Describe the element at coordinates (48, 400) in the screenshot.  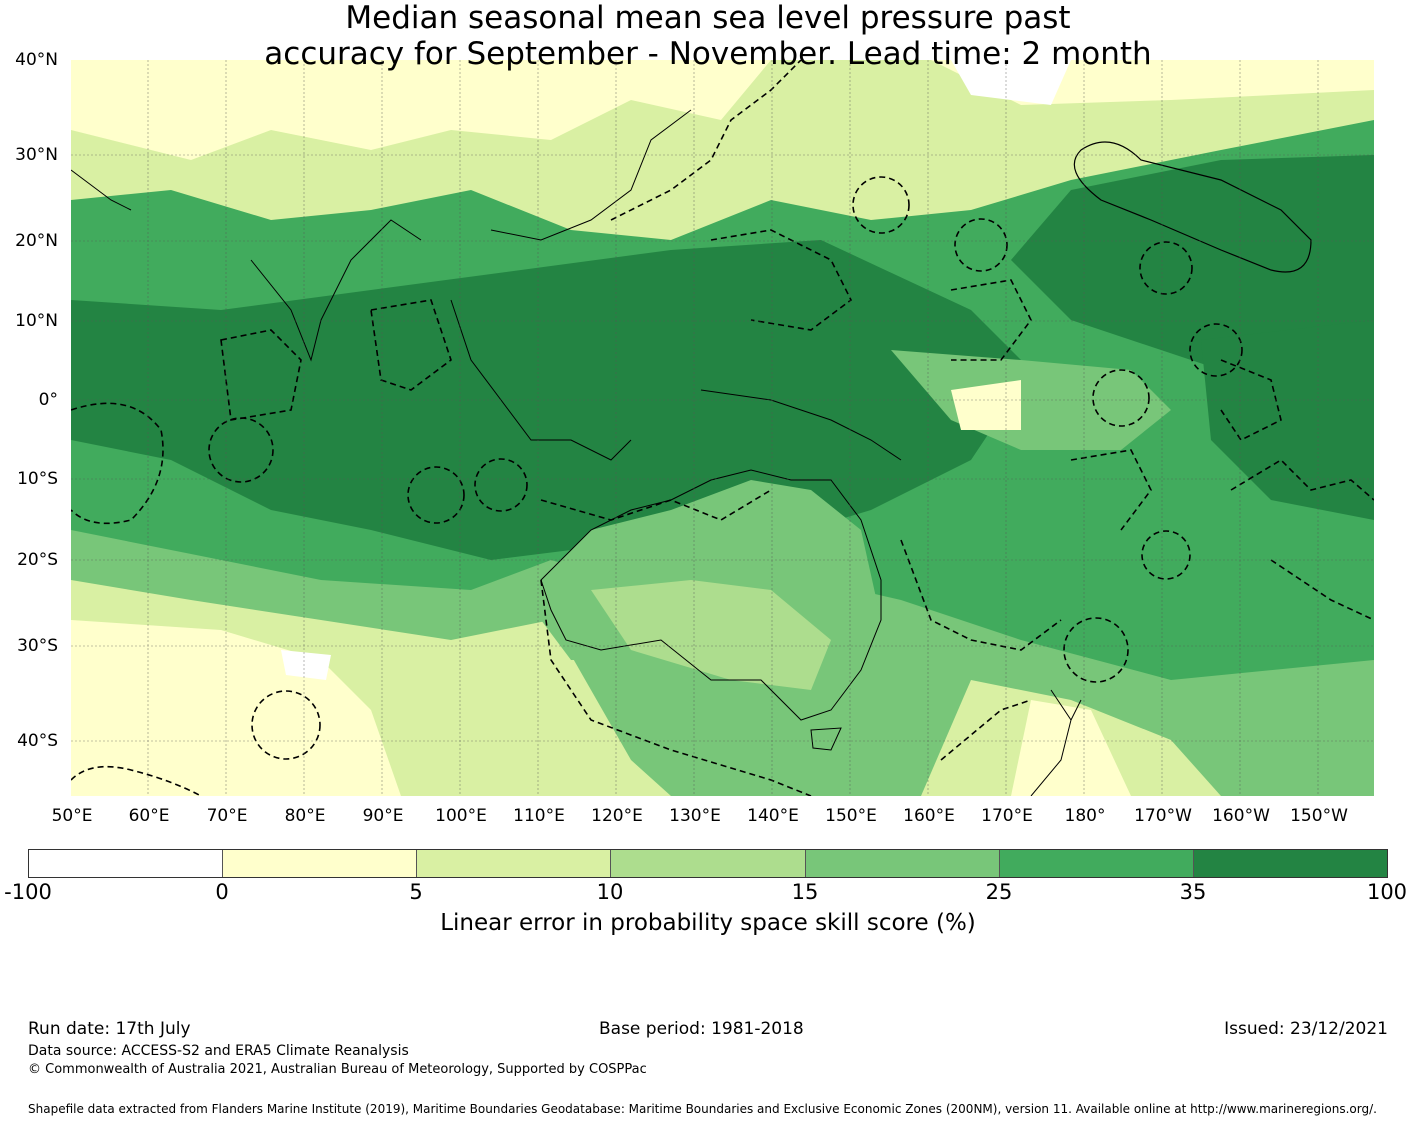
I see `lat-label: 0°` at that location.